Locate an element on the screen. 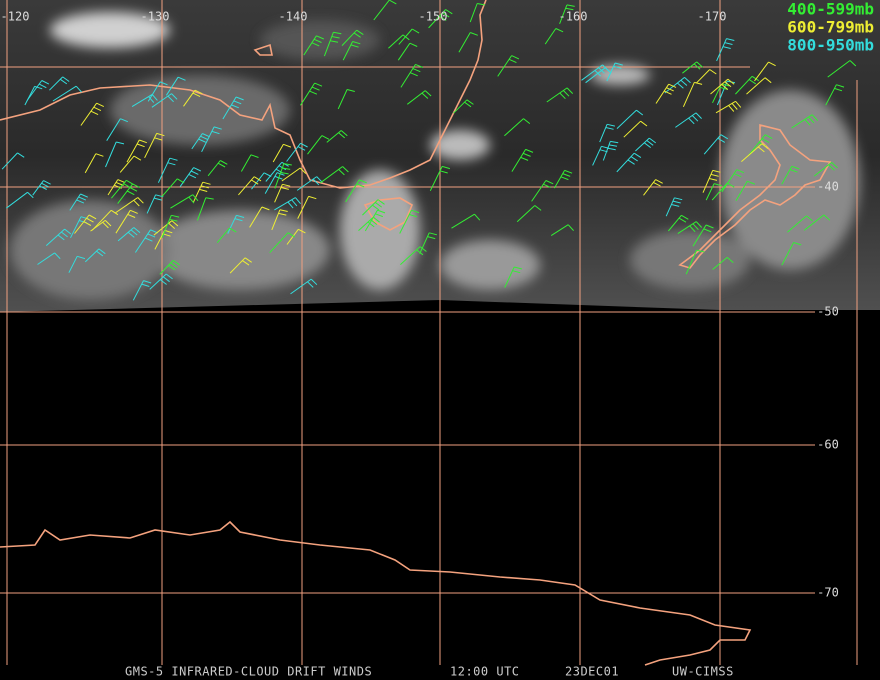 Image resolution: width=880 pixels, height=680 pixels. footer-text: UW-CIMSS is located at coordinates (703, 672).